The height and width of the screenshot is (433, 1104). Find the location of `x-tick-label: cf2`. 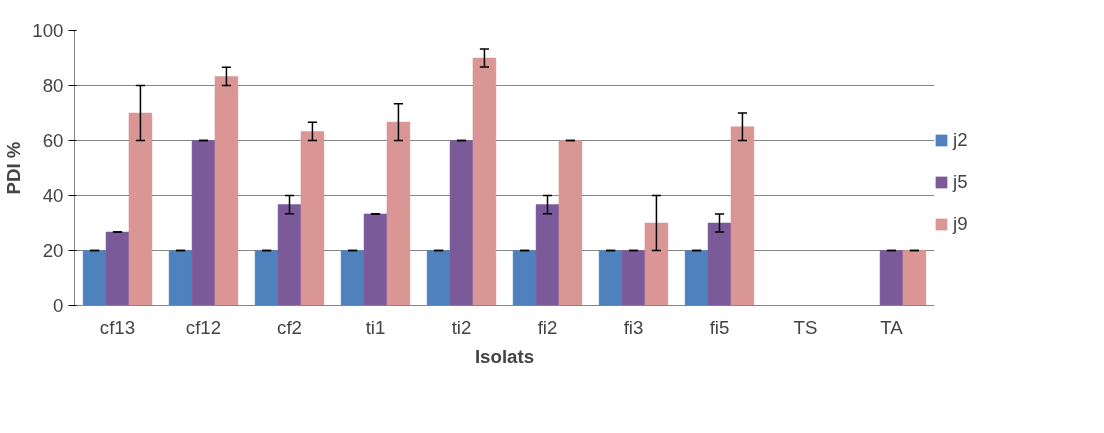

x-tick-label: cf2 is located at coordinates (289, 327).